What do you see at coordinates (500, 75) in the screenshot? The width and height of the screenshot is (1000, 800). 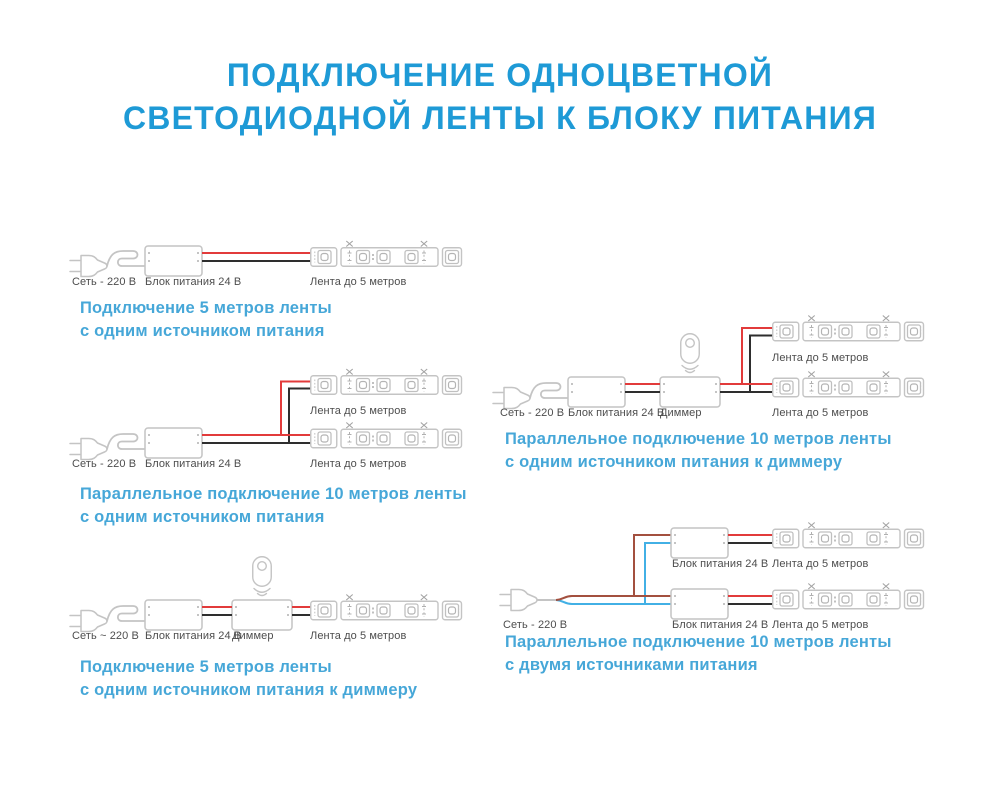 I see `page-title-line1: ПОДКЛЮЧЕНИЕ ОДНОЦВЕТНОЙ` at bounding box center [500, 75].